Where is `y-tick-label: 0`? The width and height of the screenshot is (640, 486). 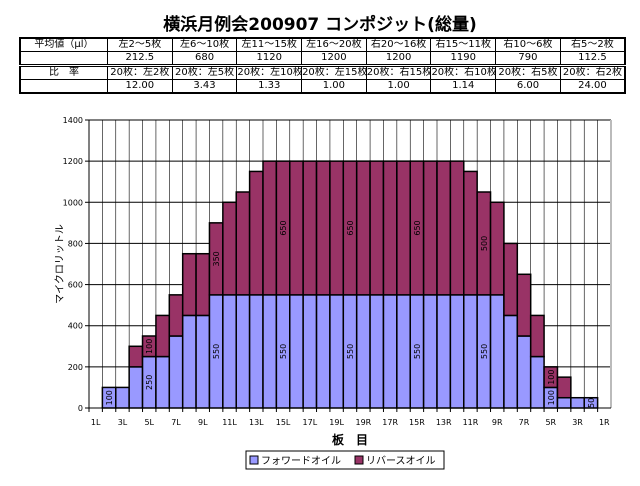 y-tick-label: 0 is located at coordinates (80, 408).